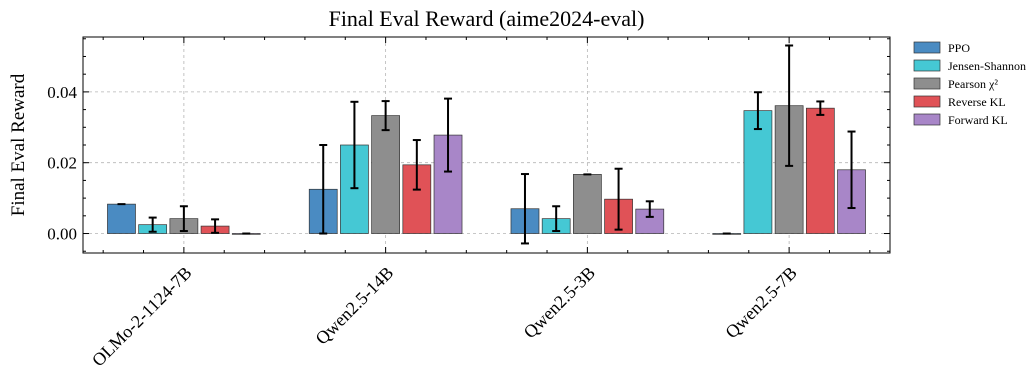  I want to click on x-tick-label: Qwen2.5-3B, so click(560, 303).